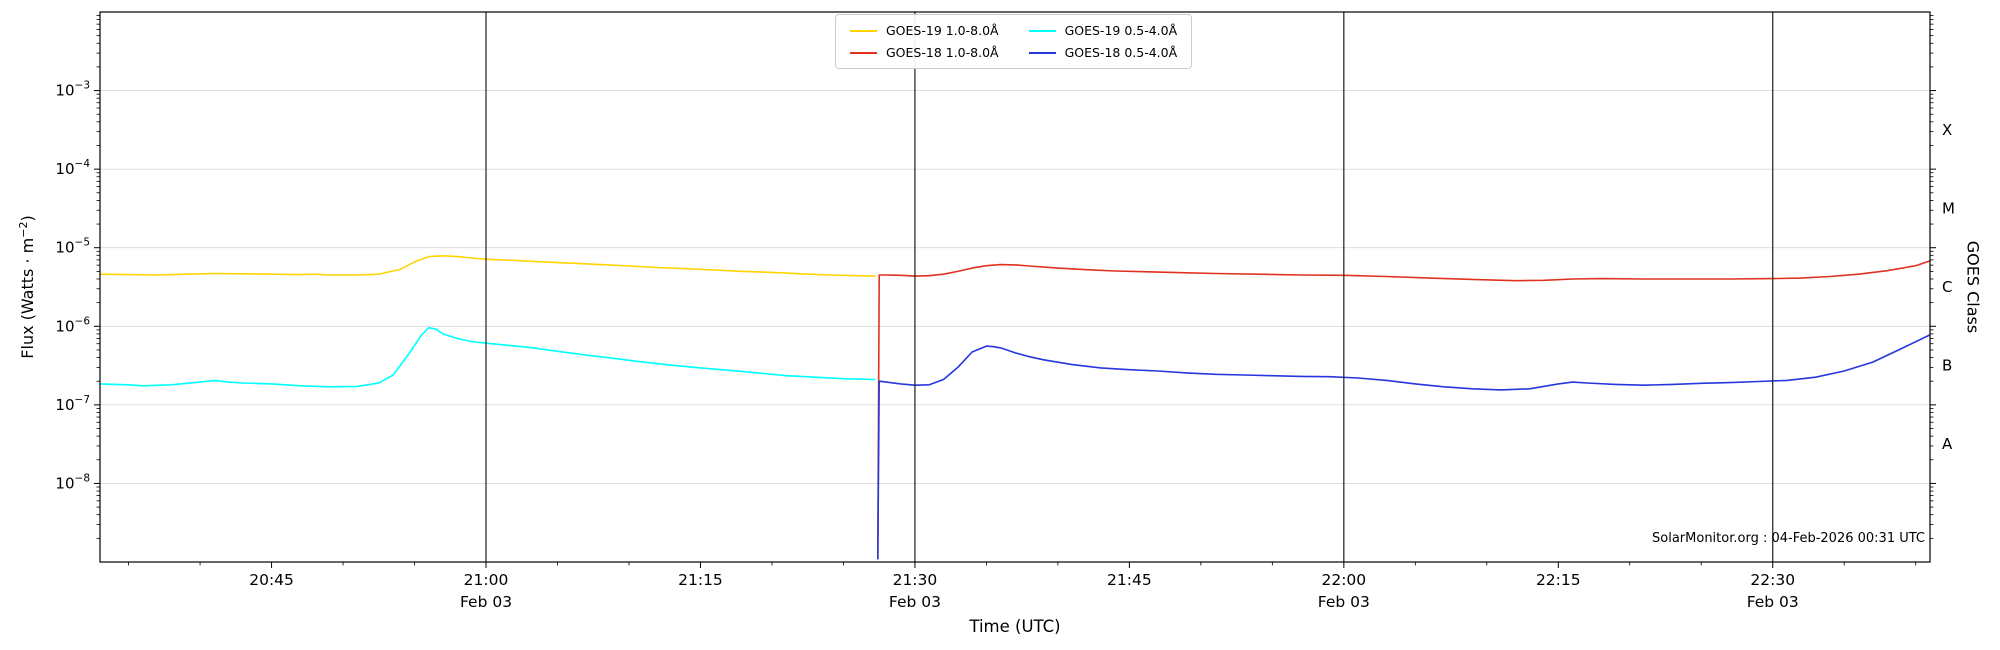  I want to click on legend-item-goes19-short: GOES-19 0.5-4.0Å, so click(1103, 30).